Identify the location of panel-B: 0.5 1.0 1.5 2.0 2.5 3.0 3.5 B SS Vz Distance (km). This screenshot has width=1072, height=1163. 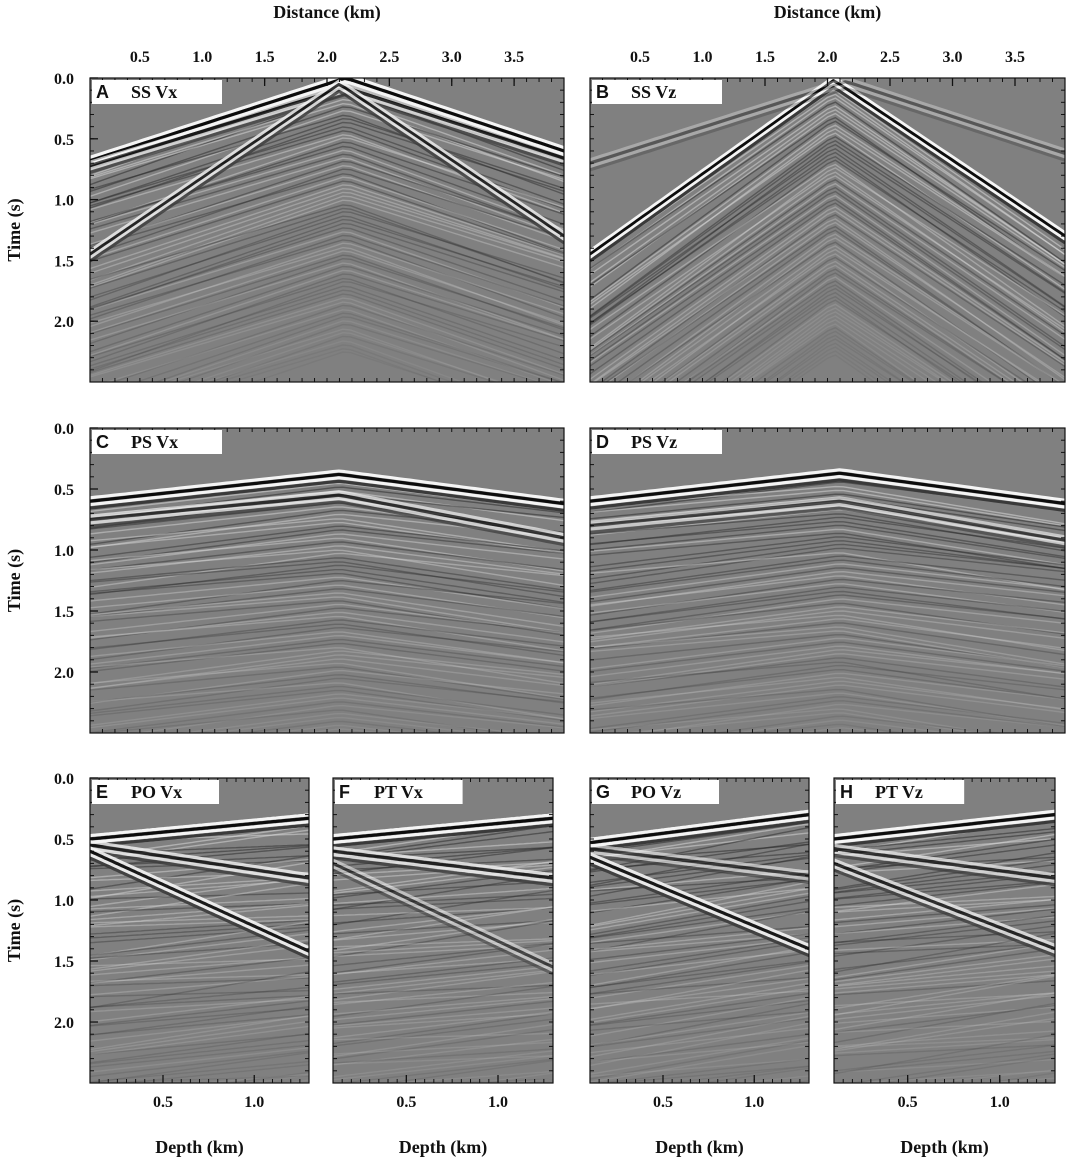
(827, 192).